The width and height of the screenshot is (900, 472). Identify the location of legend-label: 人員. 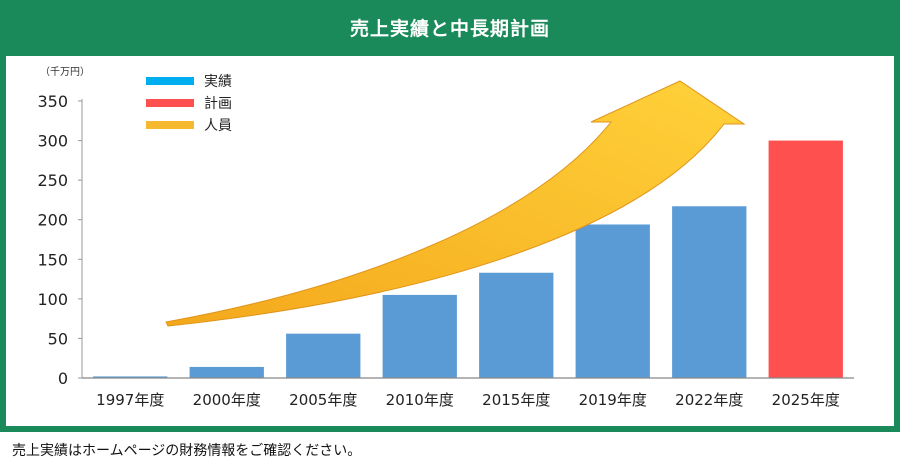
(218, 126).